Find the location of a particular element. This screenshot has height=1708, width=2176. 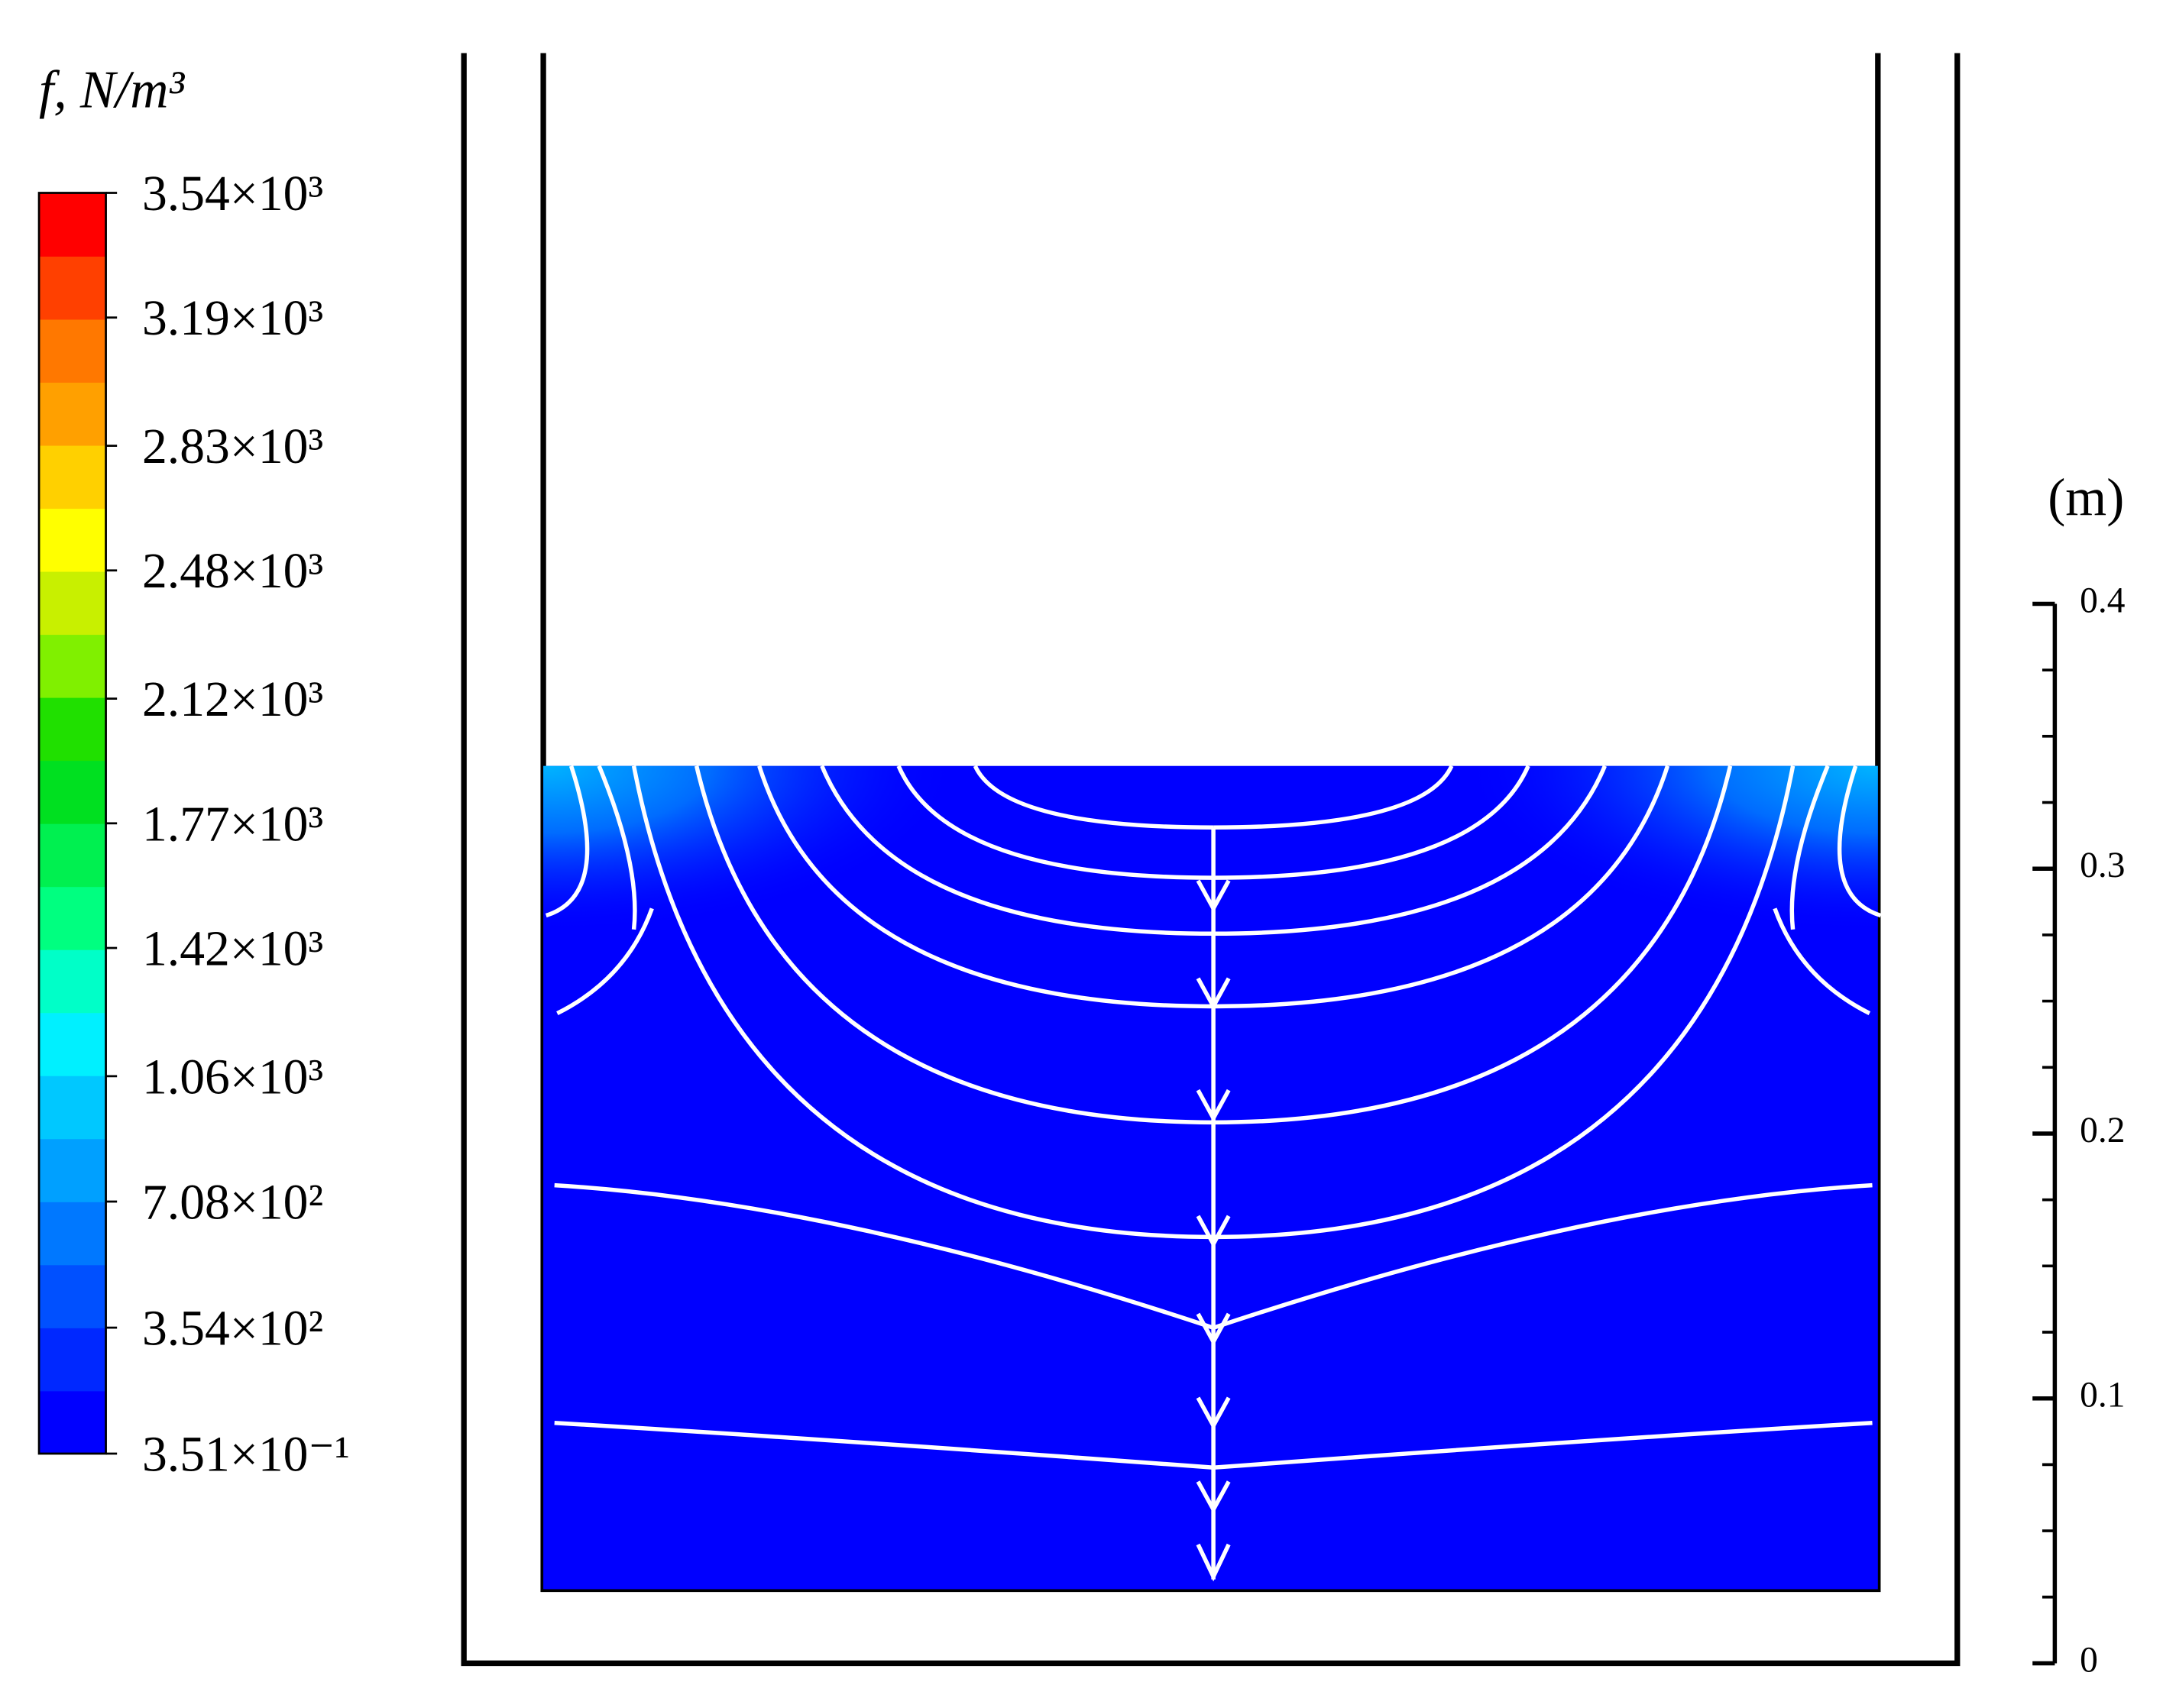

colorbar-tick-label: 1.42×10³ is located at coordinates (232, 948).